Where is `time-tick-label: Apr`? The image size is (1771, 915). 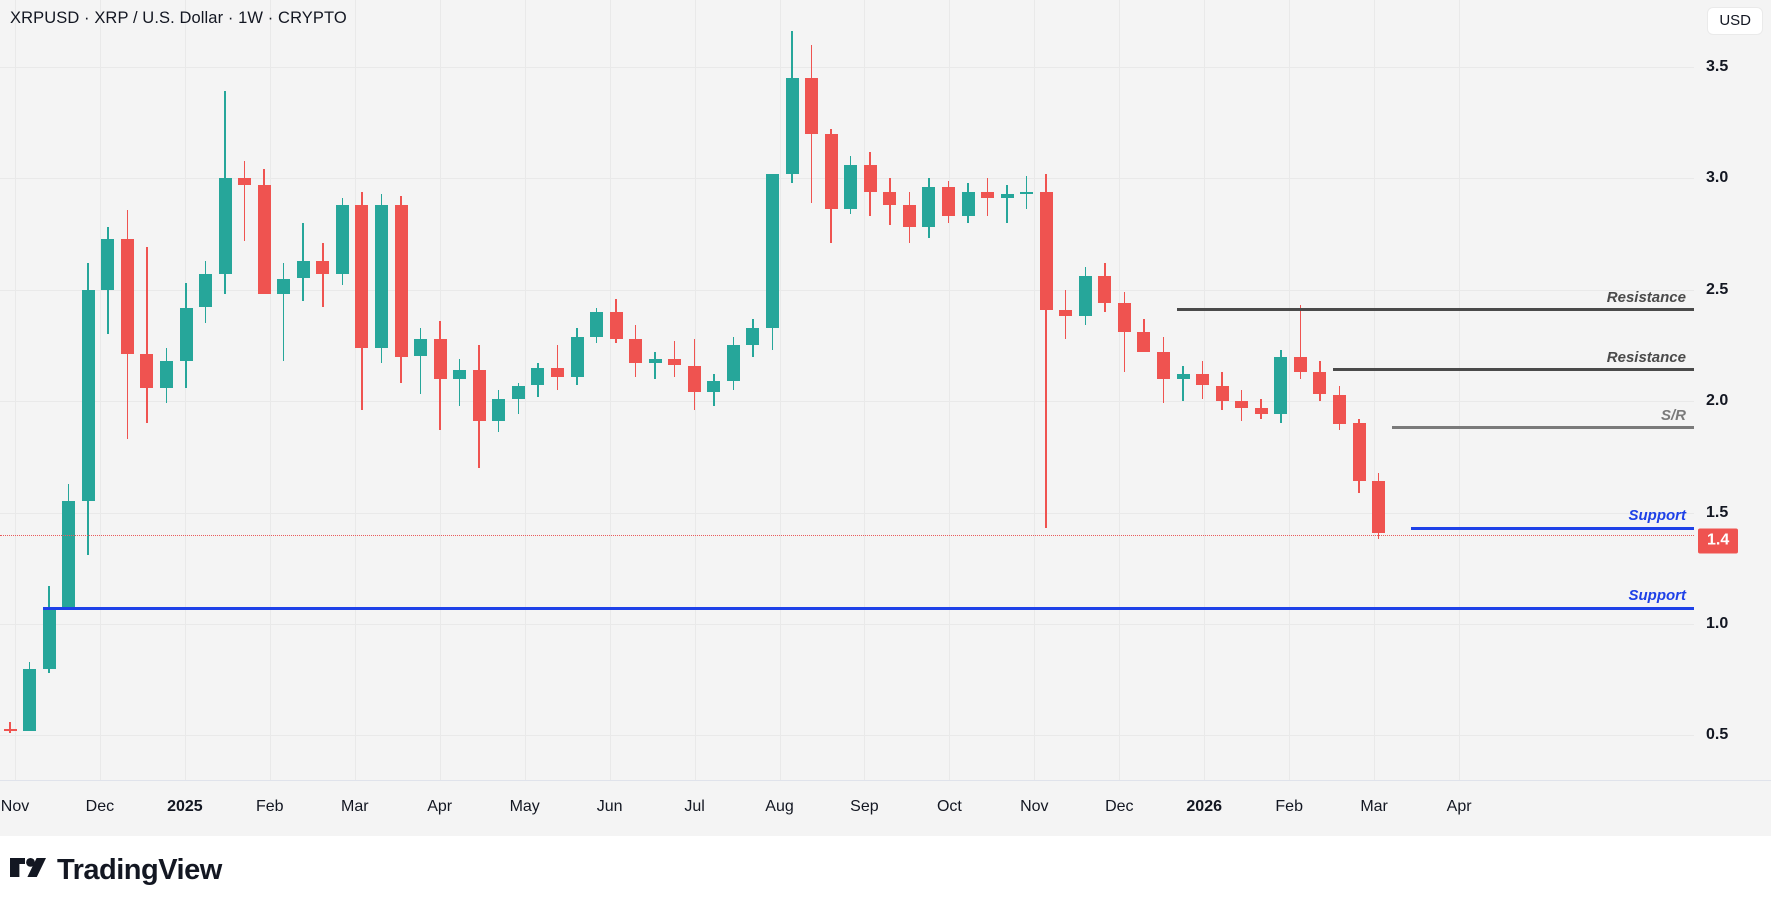
time-tick-label: Apr is located at coordinates (1459, 806).